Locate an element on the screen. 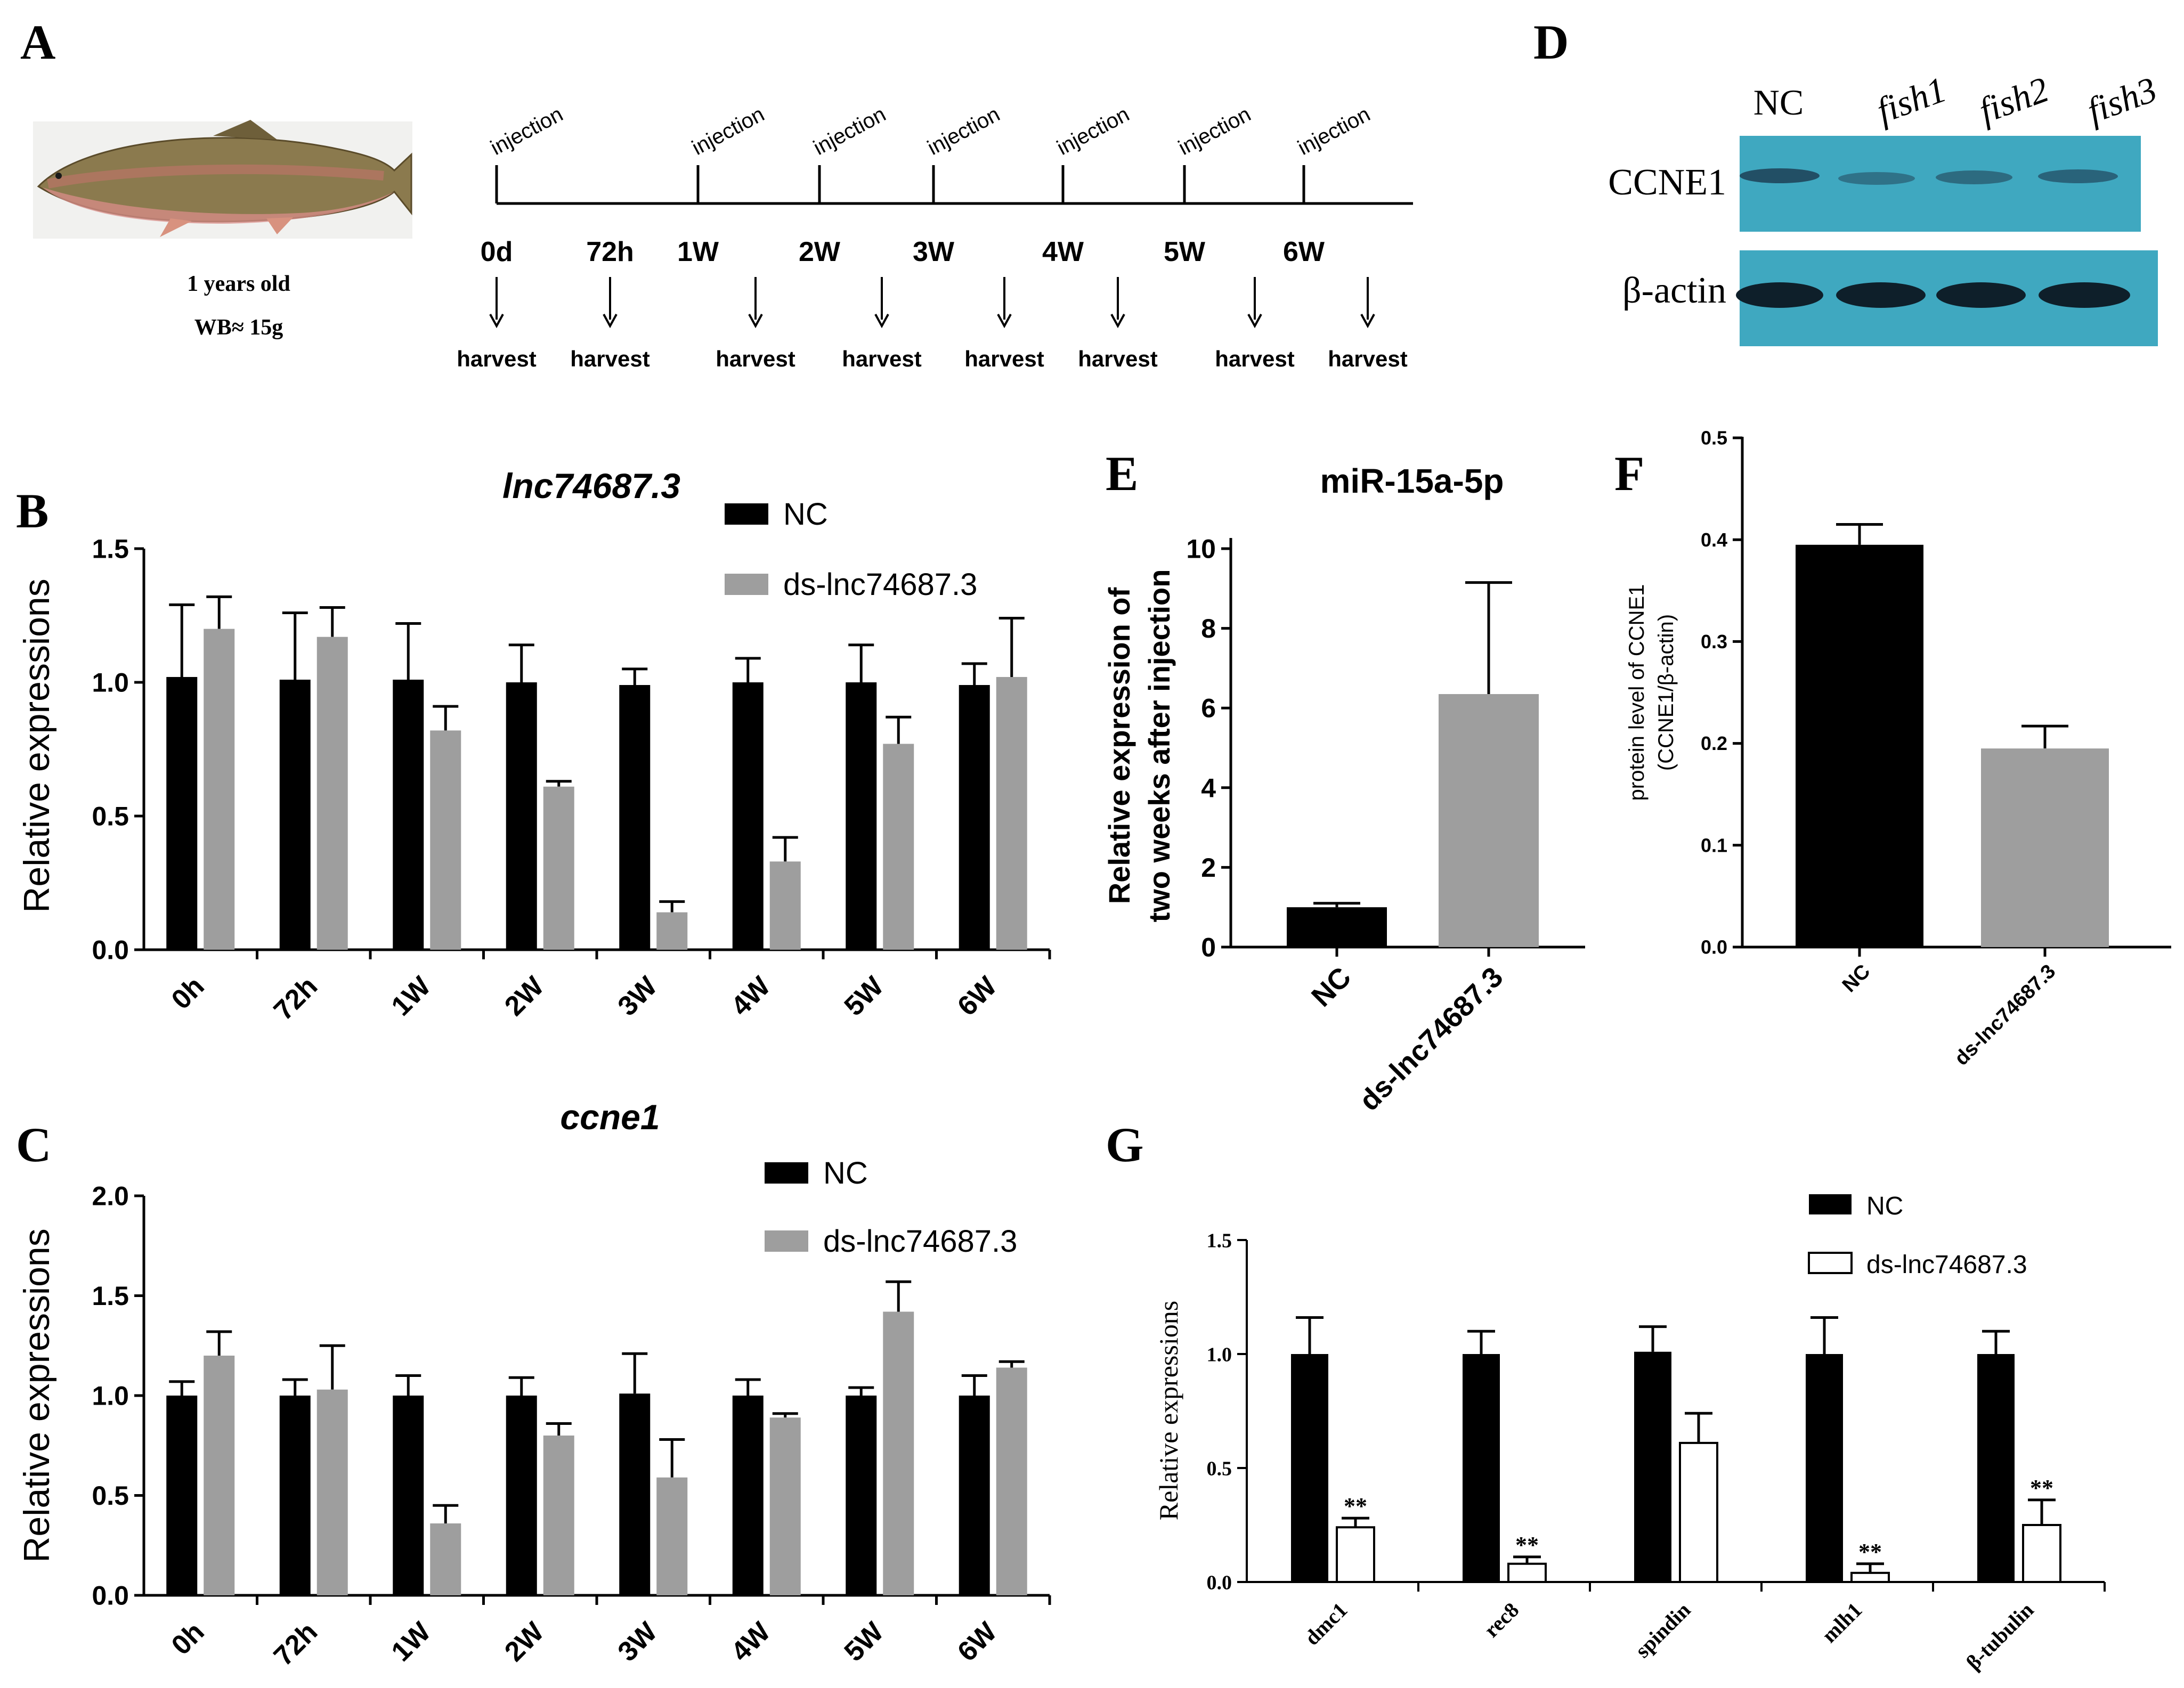 The height and width of the screenshot is (1688, 2184). trout-image is located at coordinates (222, 180).